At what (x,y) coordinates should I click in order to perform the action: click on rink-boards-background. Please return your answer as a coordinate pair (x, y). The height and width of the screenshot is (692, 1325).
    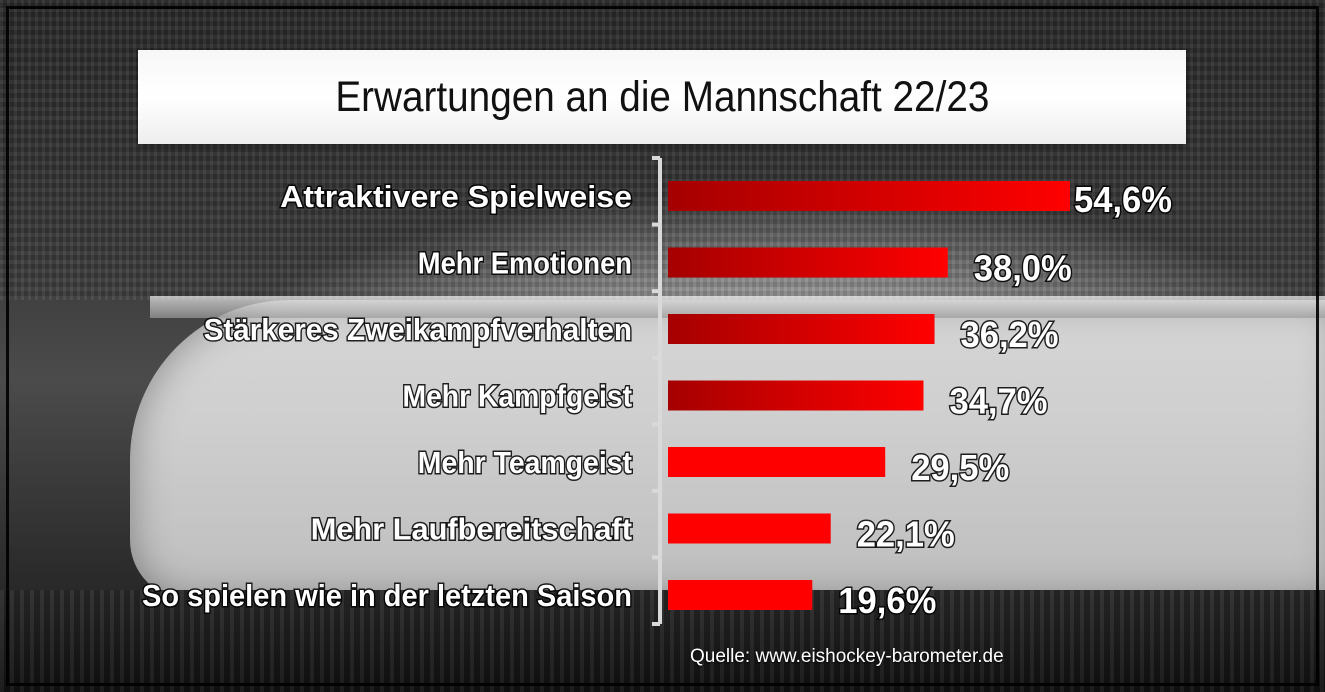
    Looking at the image, I should click on (737, 307).